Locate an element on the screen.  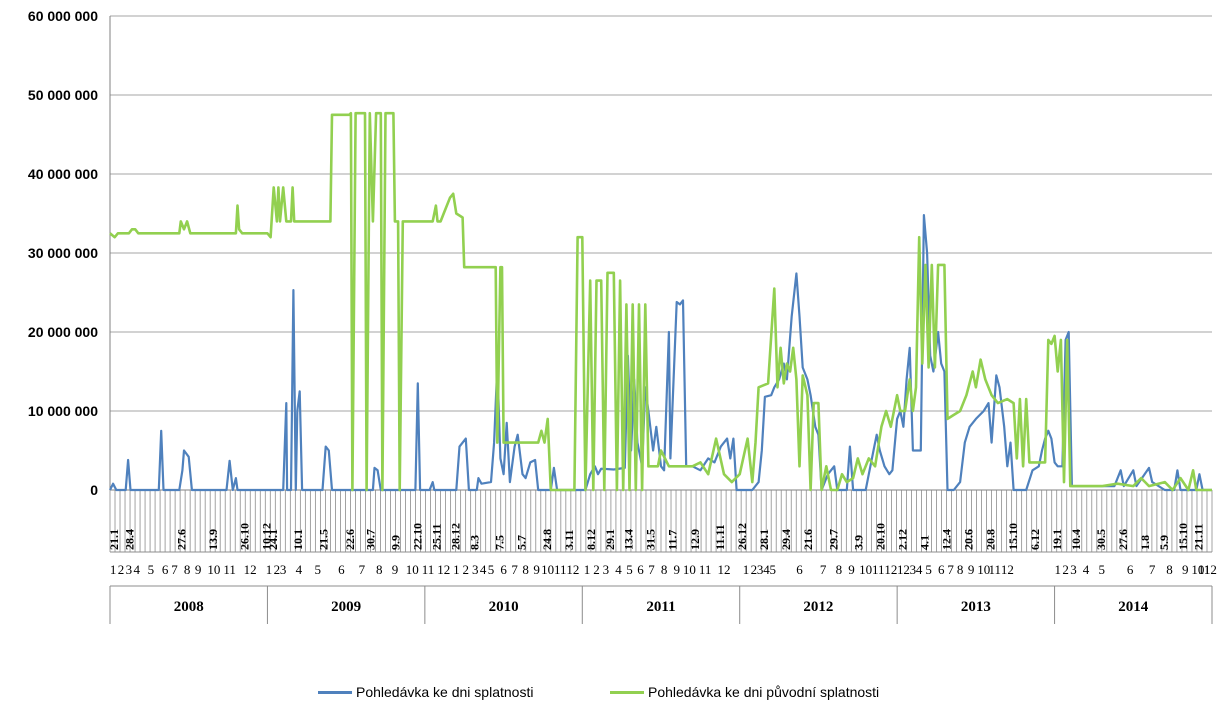
month-label-70: 11 is located at coordinates (994, 569).